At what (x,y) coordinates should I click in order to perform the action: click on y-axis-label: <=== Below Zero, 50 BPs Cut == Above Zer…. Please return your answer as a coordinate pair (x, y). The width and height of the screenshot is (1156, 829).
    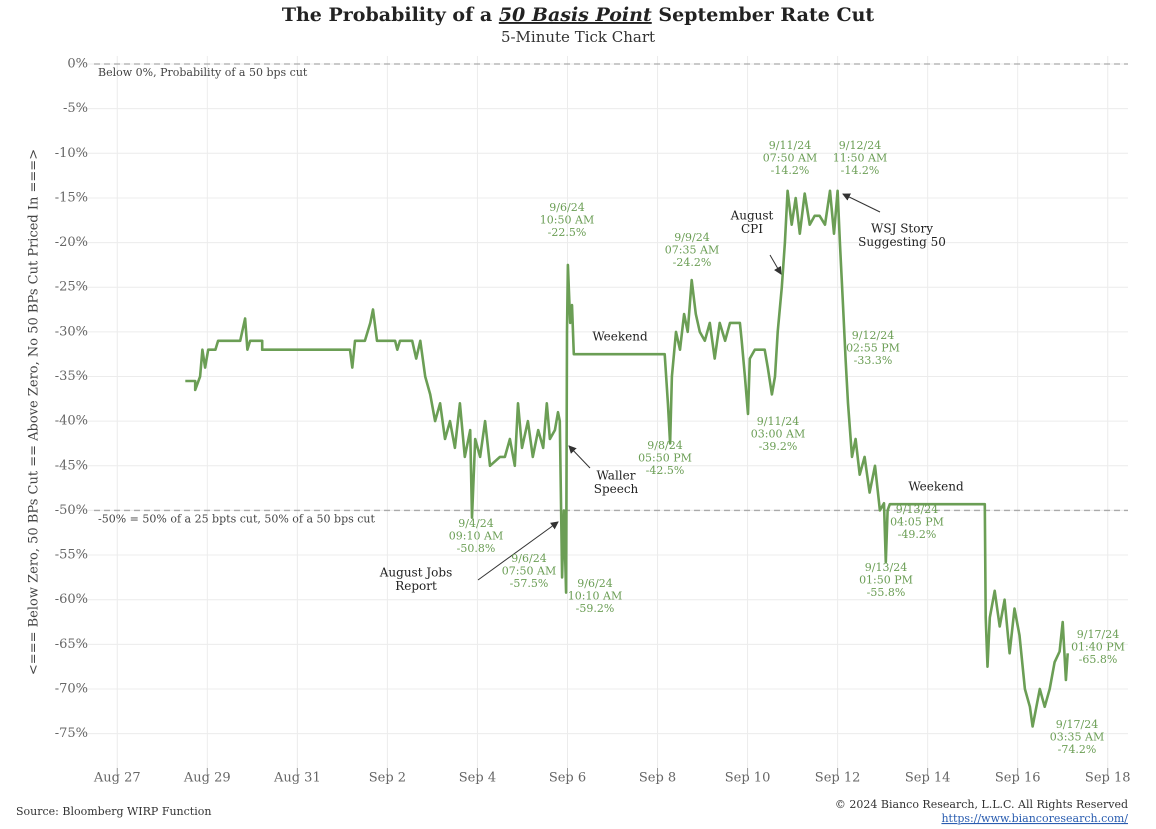
    Looking at the image, I should click on (34, 412).